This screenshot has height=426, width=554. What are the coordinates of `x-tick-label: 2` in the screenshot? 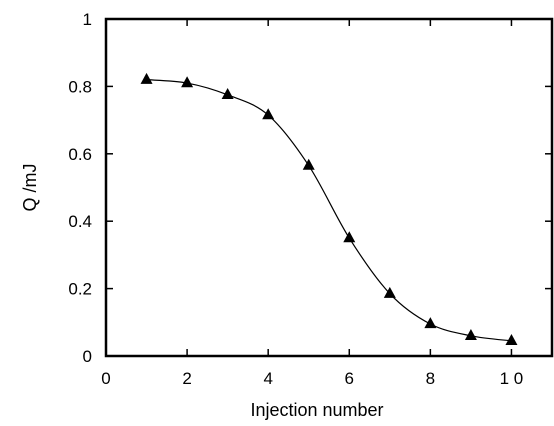 It's located at (186, 378).